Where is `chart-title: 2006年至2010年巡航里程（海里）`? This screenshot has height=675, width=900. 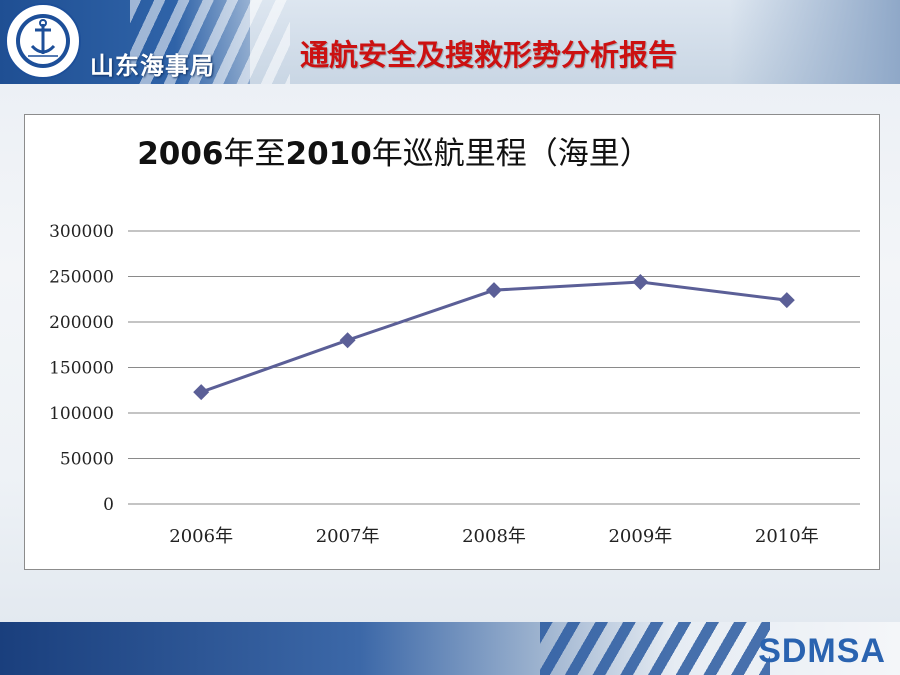 chart-title: 2006年至2010年巡航里程（海里） is located at coordinates (394, 150).